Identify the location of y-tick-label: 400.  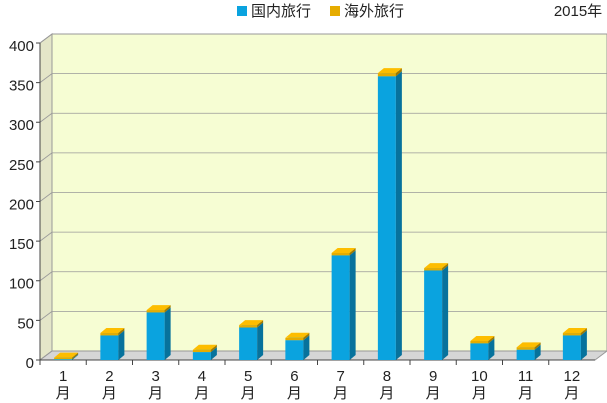
(21, 46).